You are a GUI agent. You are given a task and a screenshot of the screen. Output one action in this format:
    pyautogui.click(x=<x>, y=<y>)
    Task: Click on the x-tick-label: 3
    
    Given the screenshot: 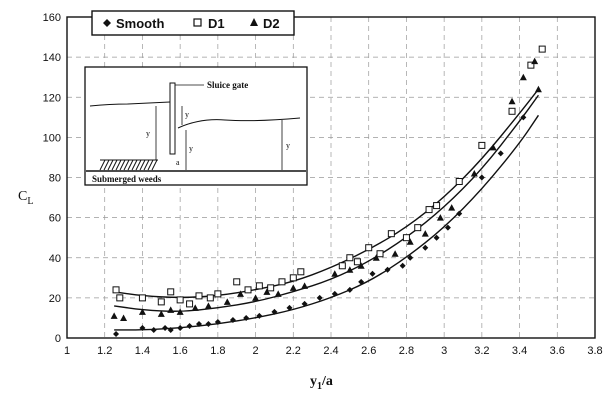 What is the action you would take?
    pyautogui.click(x=444, y=351)
    